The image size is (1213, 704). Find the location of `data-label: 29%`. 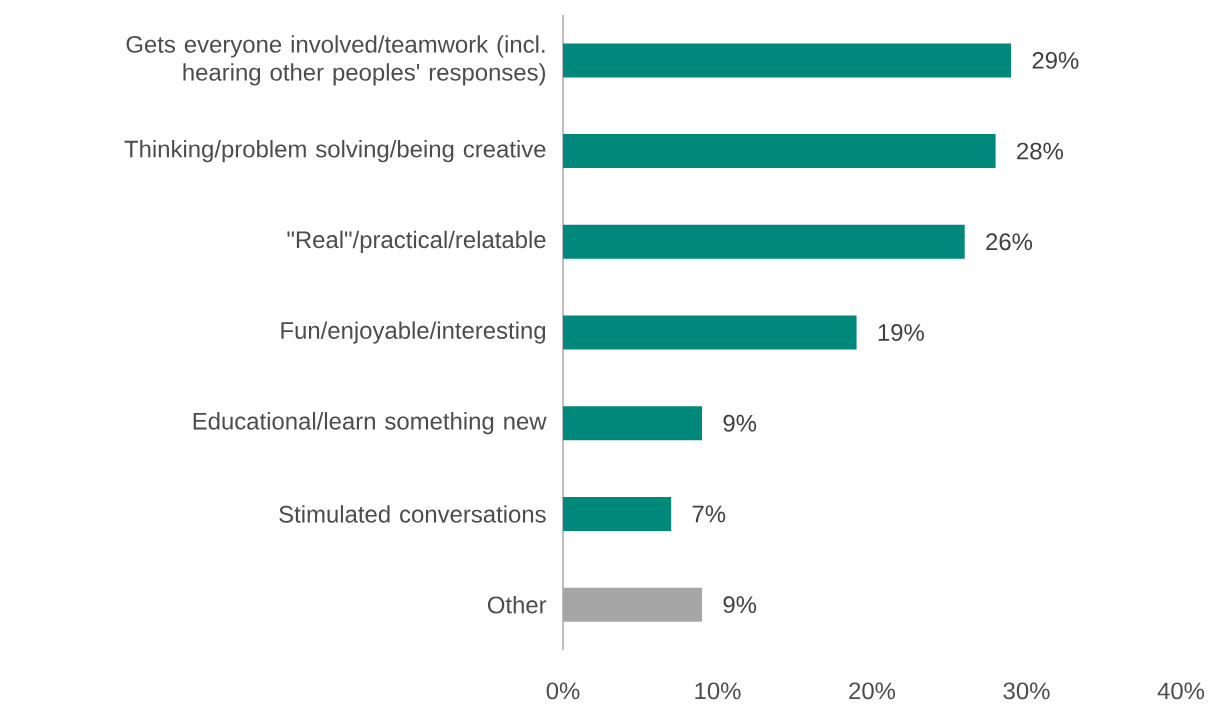

data-label: 29% is located at coordinates (1055, 60).